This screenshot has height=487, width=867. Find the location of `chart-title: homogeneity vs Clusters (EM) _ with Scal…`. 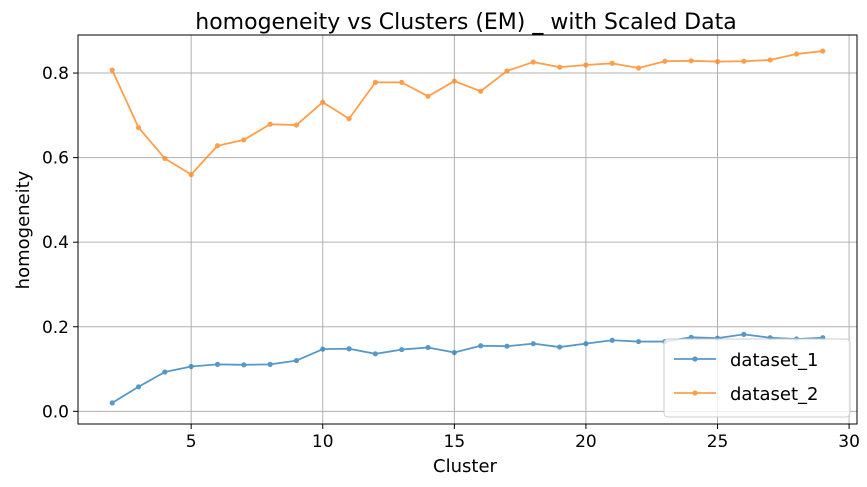

chart-title: homogeneity vs Clusters (EM) _ with Scal… is located at coordinates (465, 22).